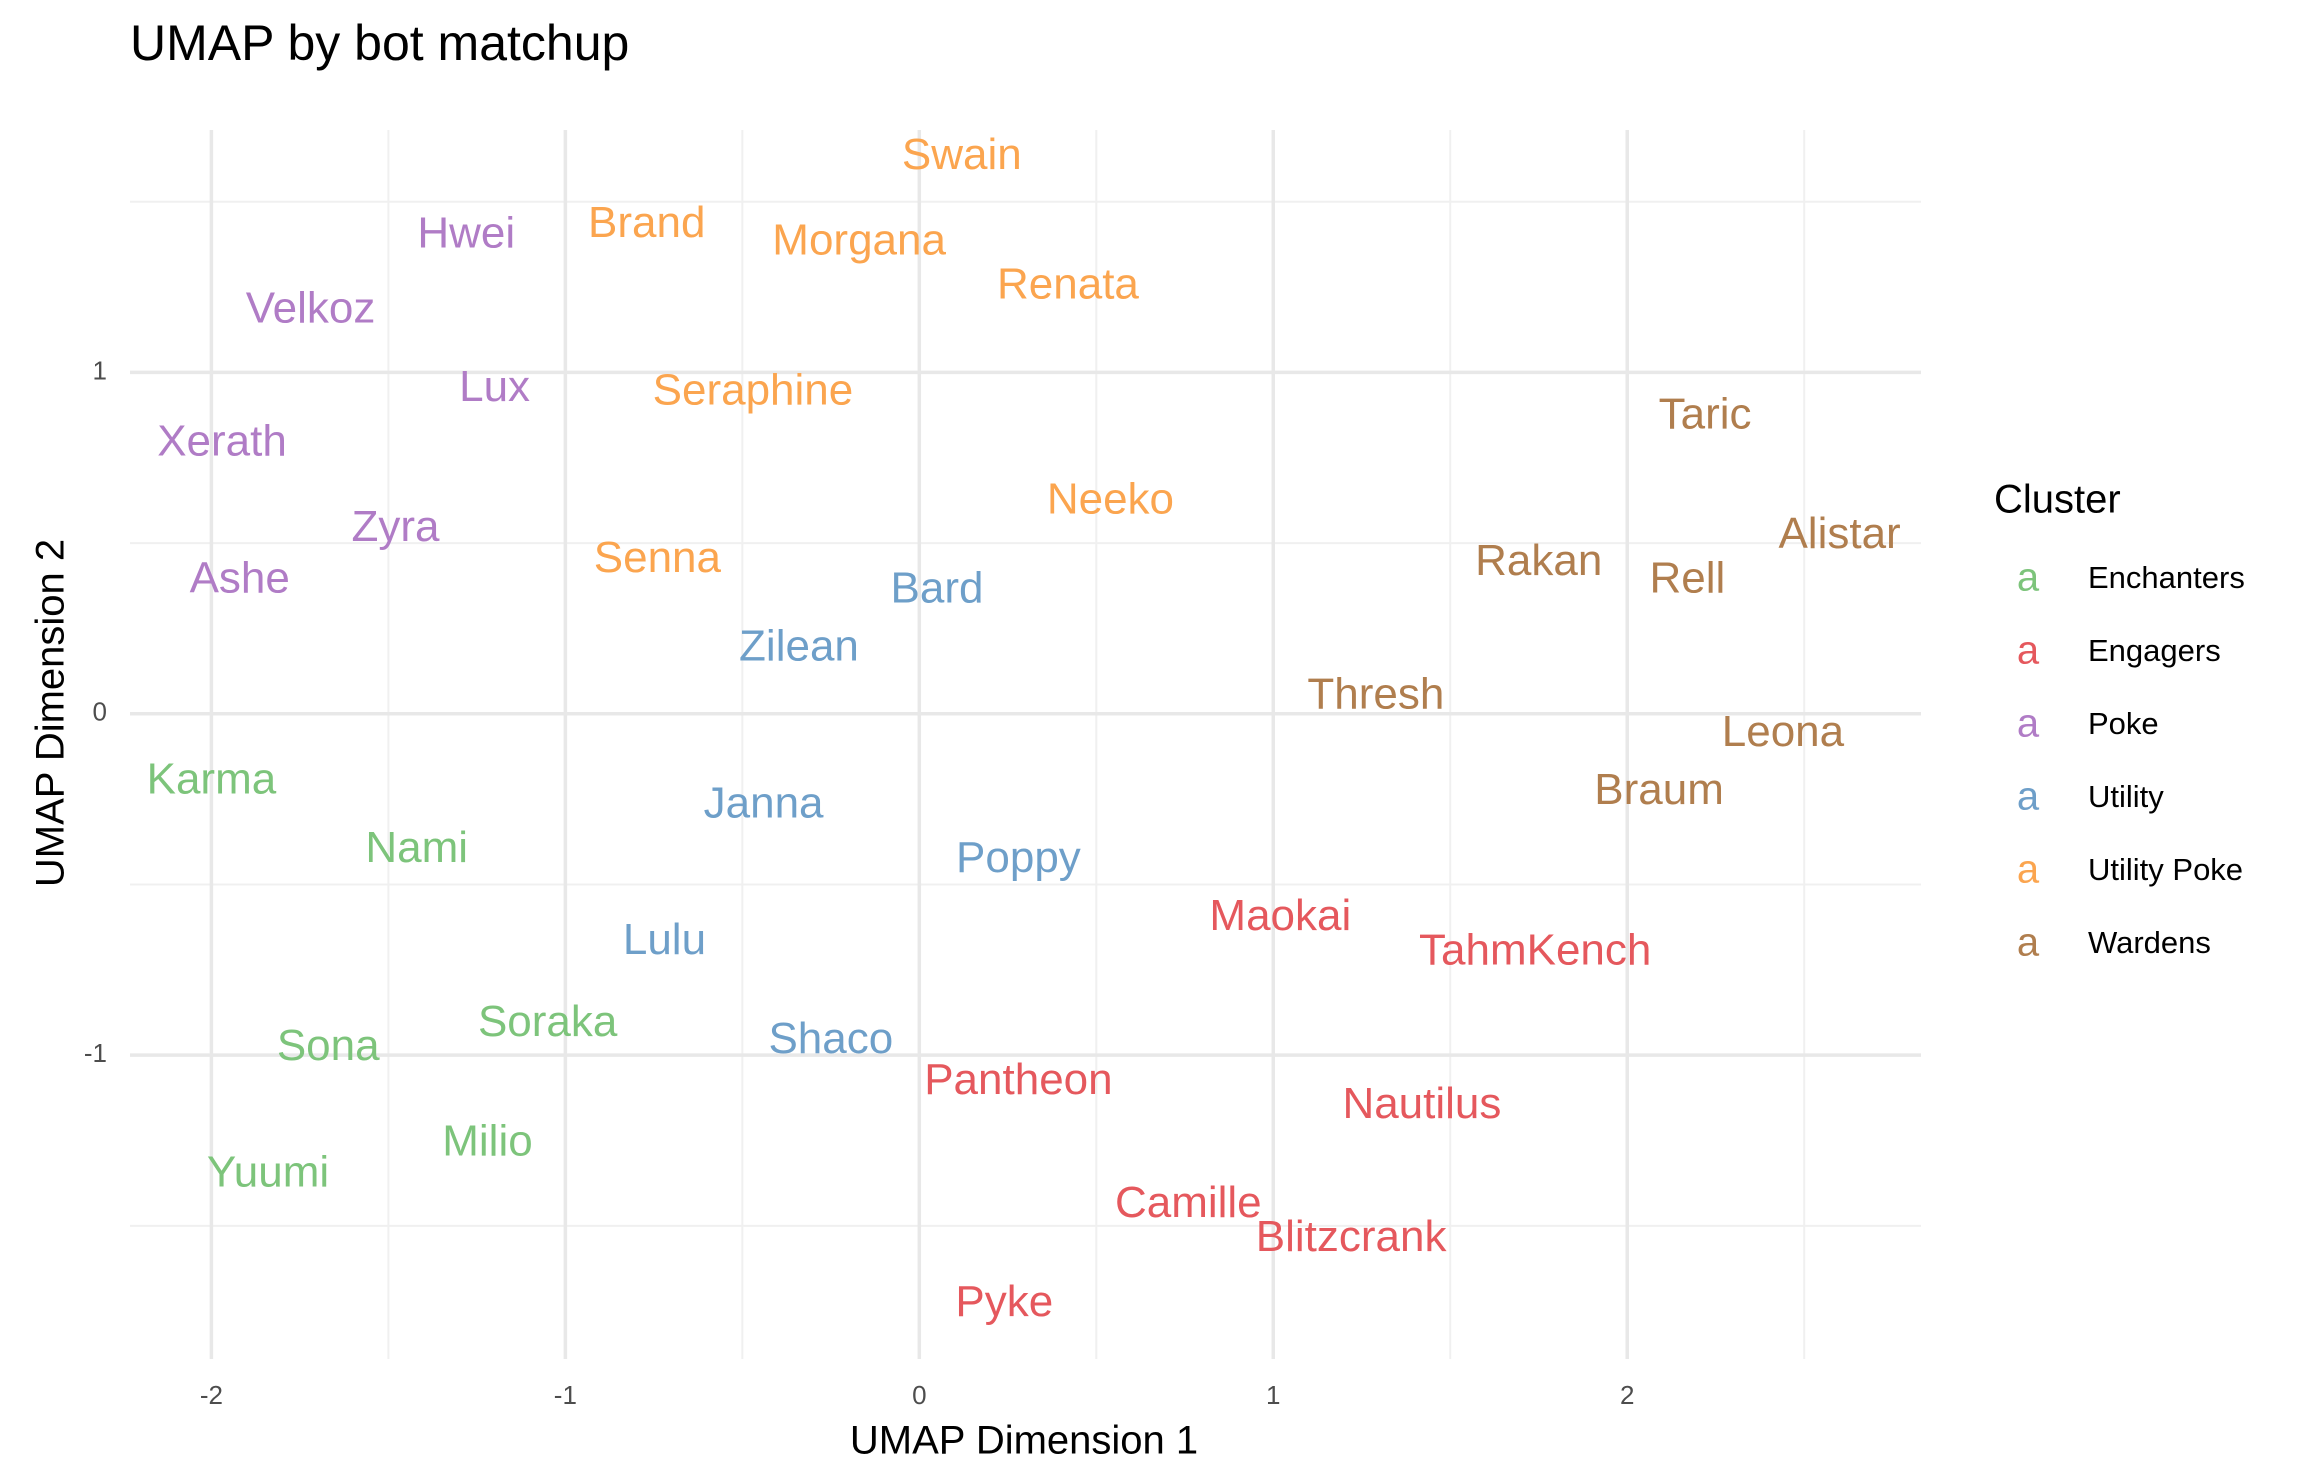 The height and width of the screenshot is (1482, 2297). What do you see at coordinates (830, 1038) in the screenshot?
I see `point-label: Shaco` at bounding box center [830, 1038].